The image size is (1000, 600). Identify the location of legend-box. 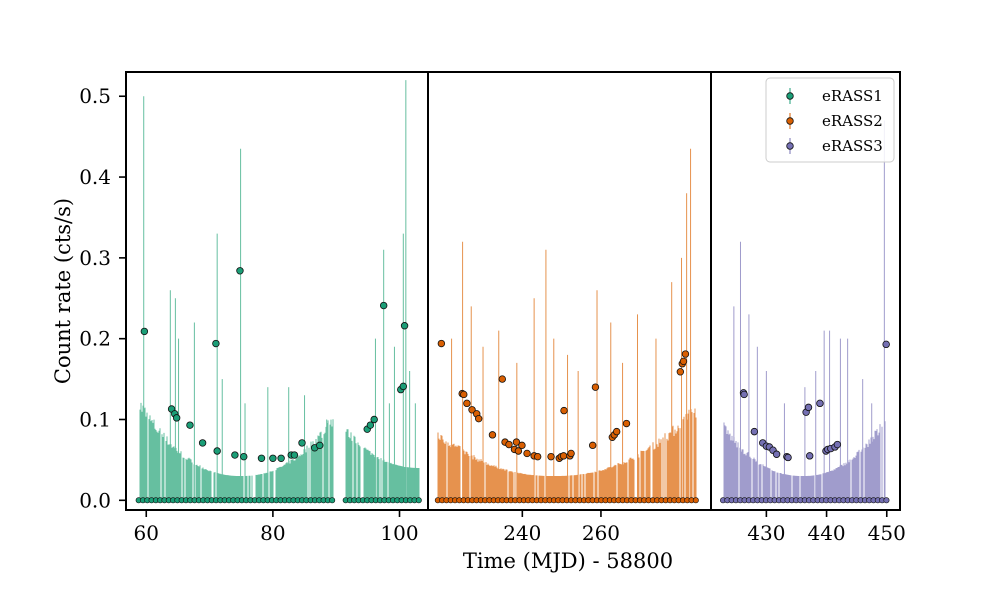
(830, 120).